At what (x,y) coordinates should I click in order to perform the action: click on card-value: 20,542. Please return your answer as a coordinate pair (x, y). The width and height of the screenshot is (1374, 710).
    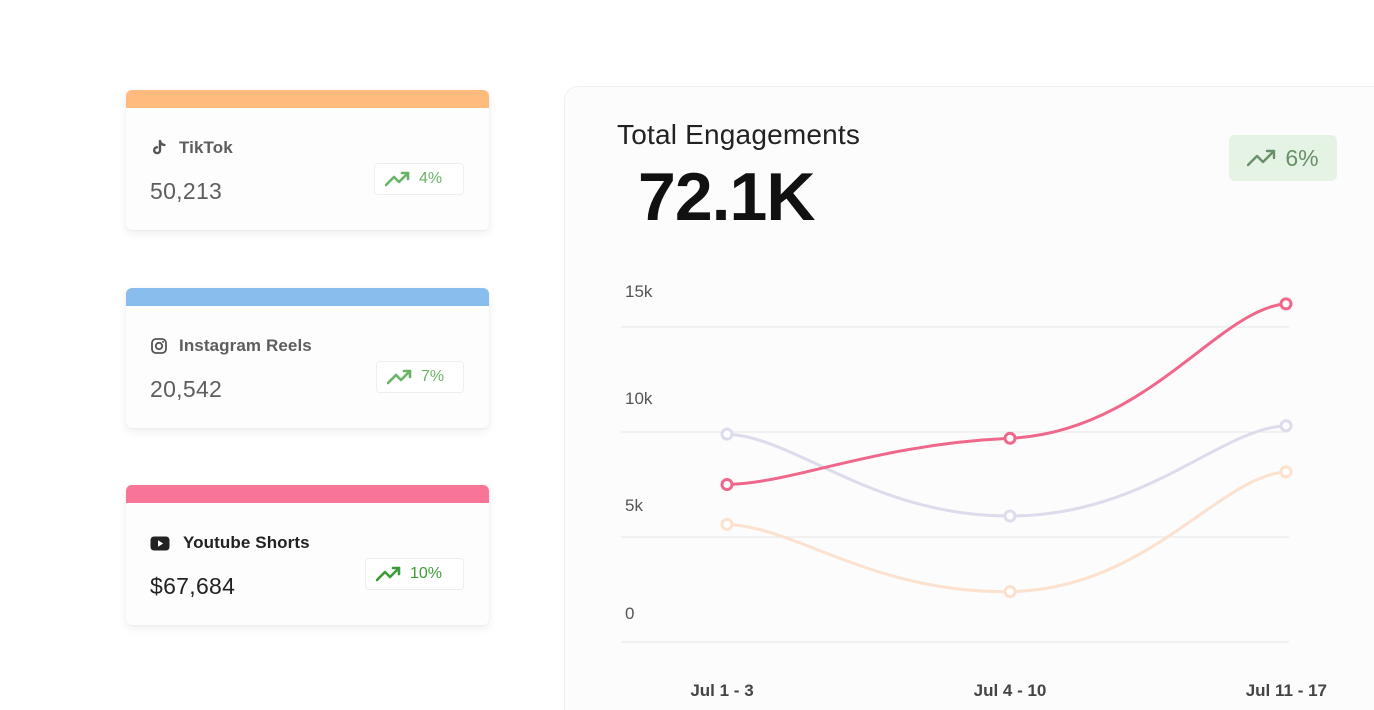
    Looking at the image, I should click on (186, 389).